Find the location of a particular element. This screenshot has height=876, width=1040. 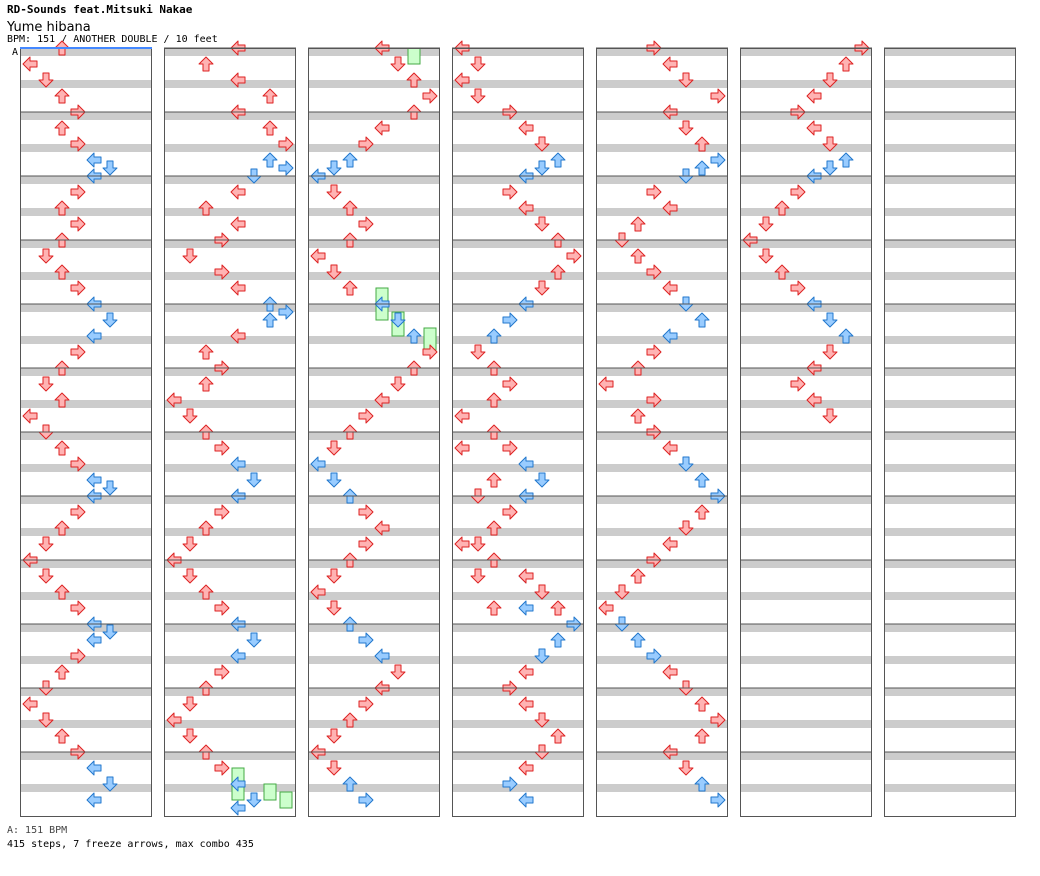

step-arrow-P1-left is located at coordinates (606, 384).